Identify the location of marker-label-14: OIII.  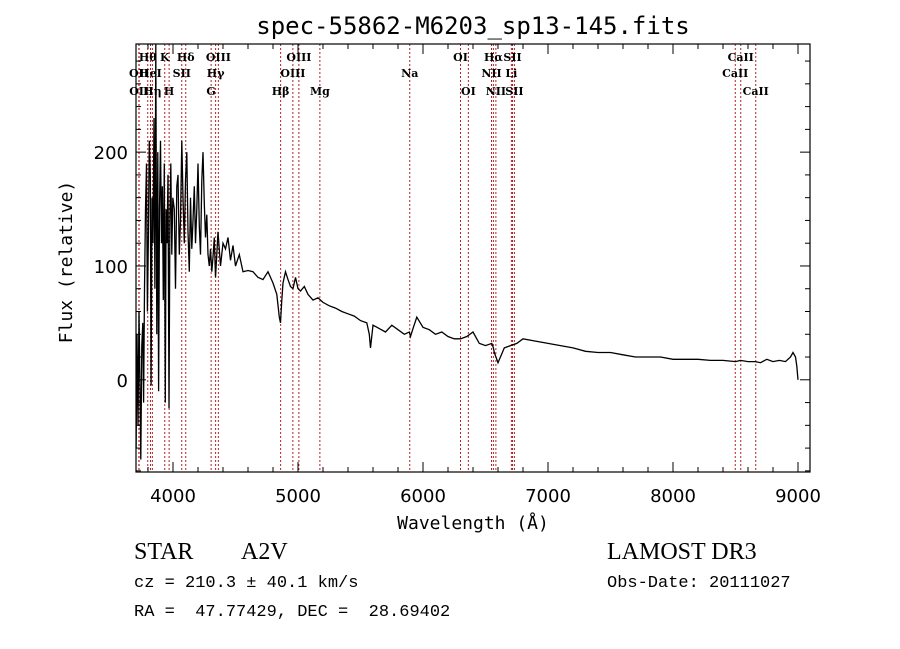
(298, 57).